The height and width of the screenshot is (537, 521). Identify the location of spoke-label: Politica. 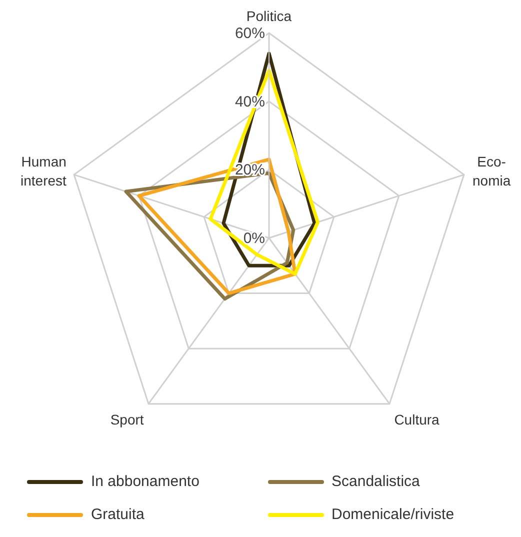
(269, 16).